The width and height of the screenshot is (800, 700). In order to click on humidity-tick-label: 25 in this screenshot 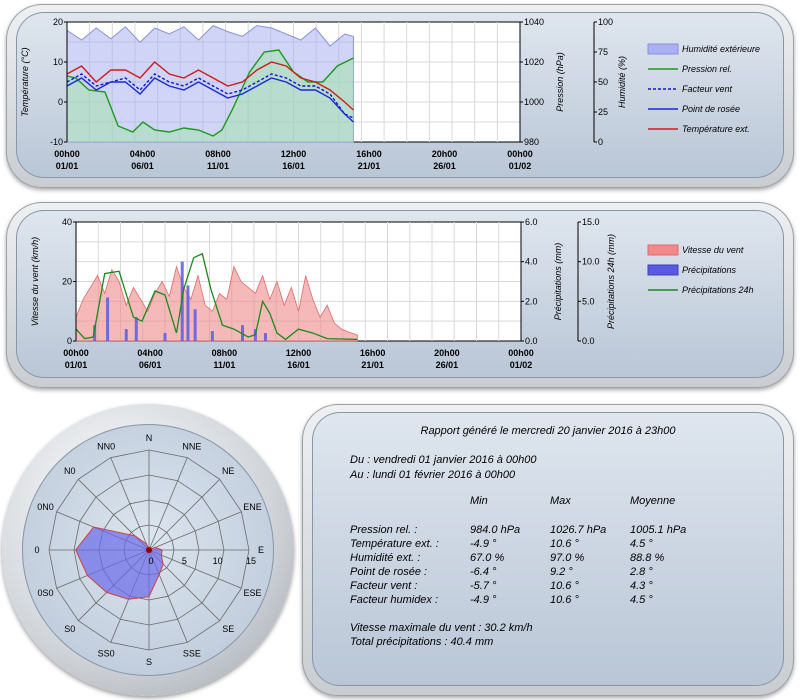, I will do `click(603, 112)`.